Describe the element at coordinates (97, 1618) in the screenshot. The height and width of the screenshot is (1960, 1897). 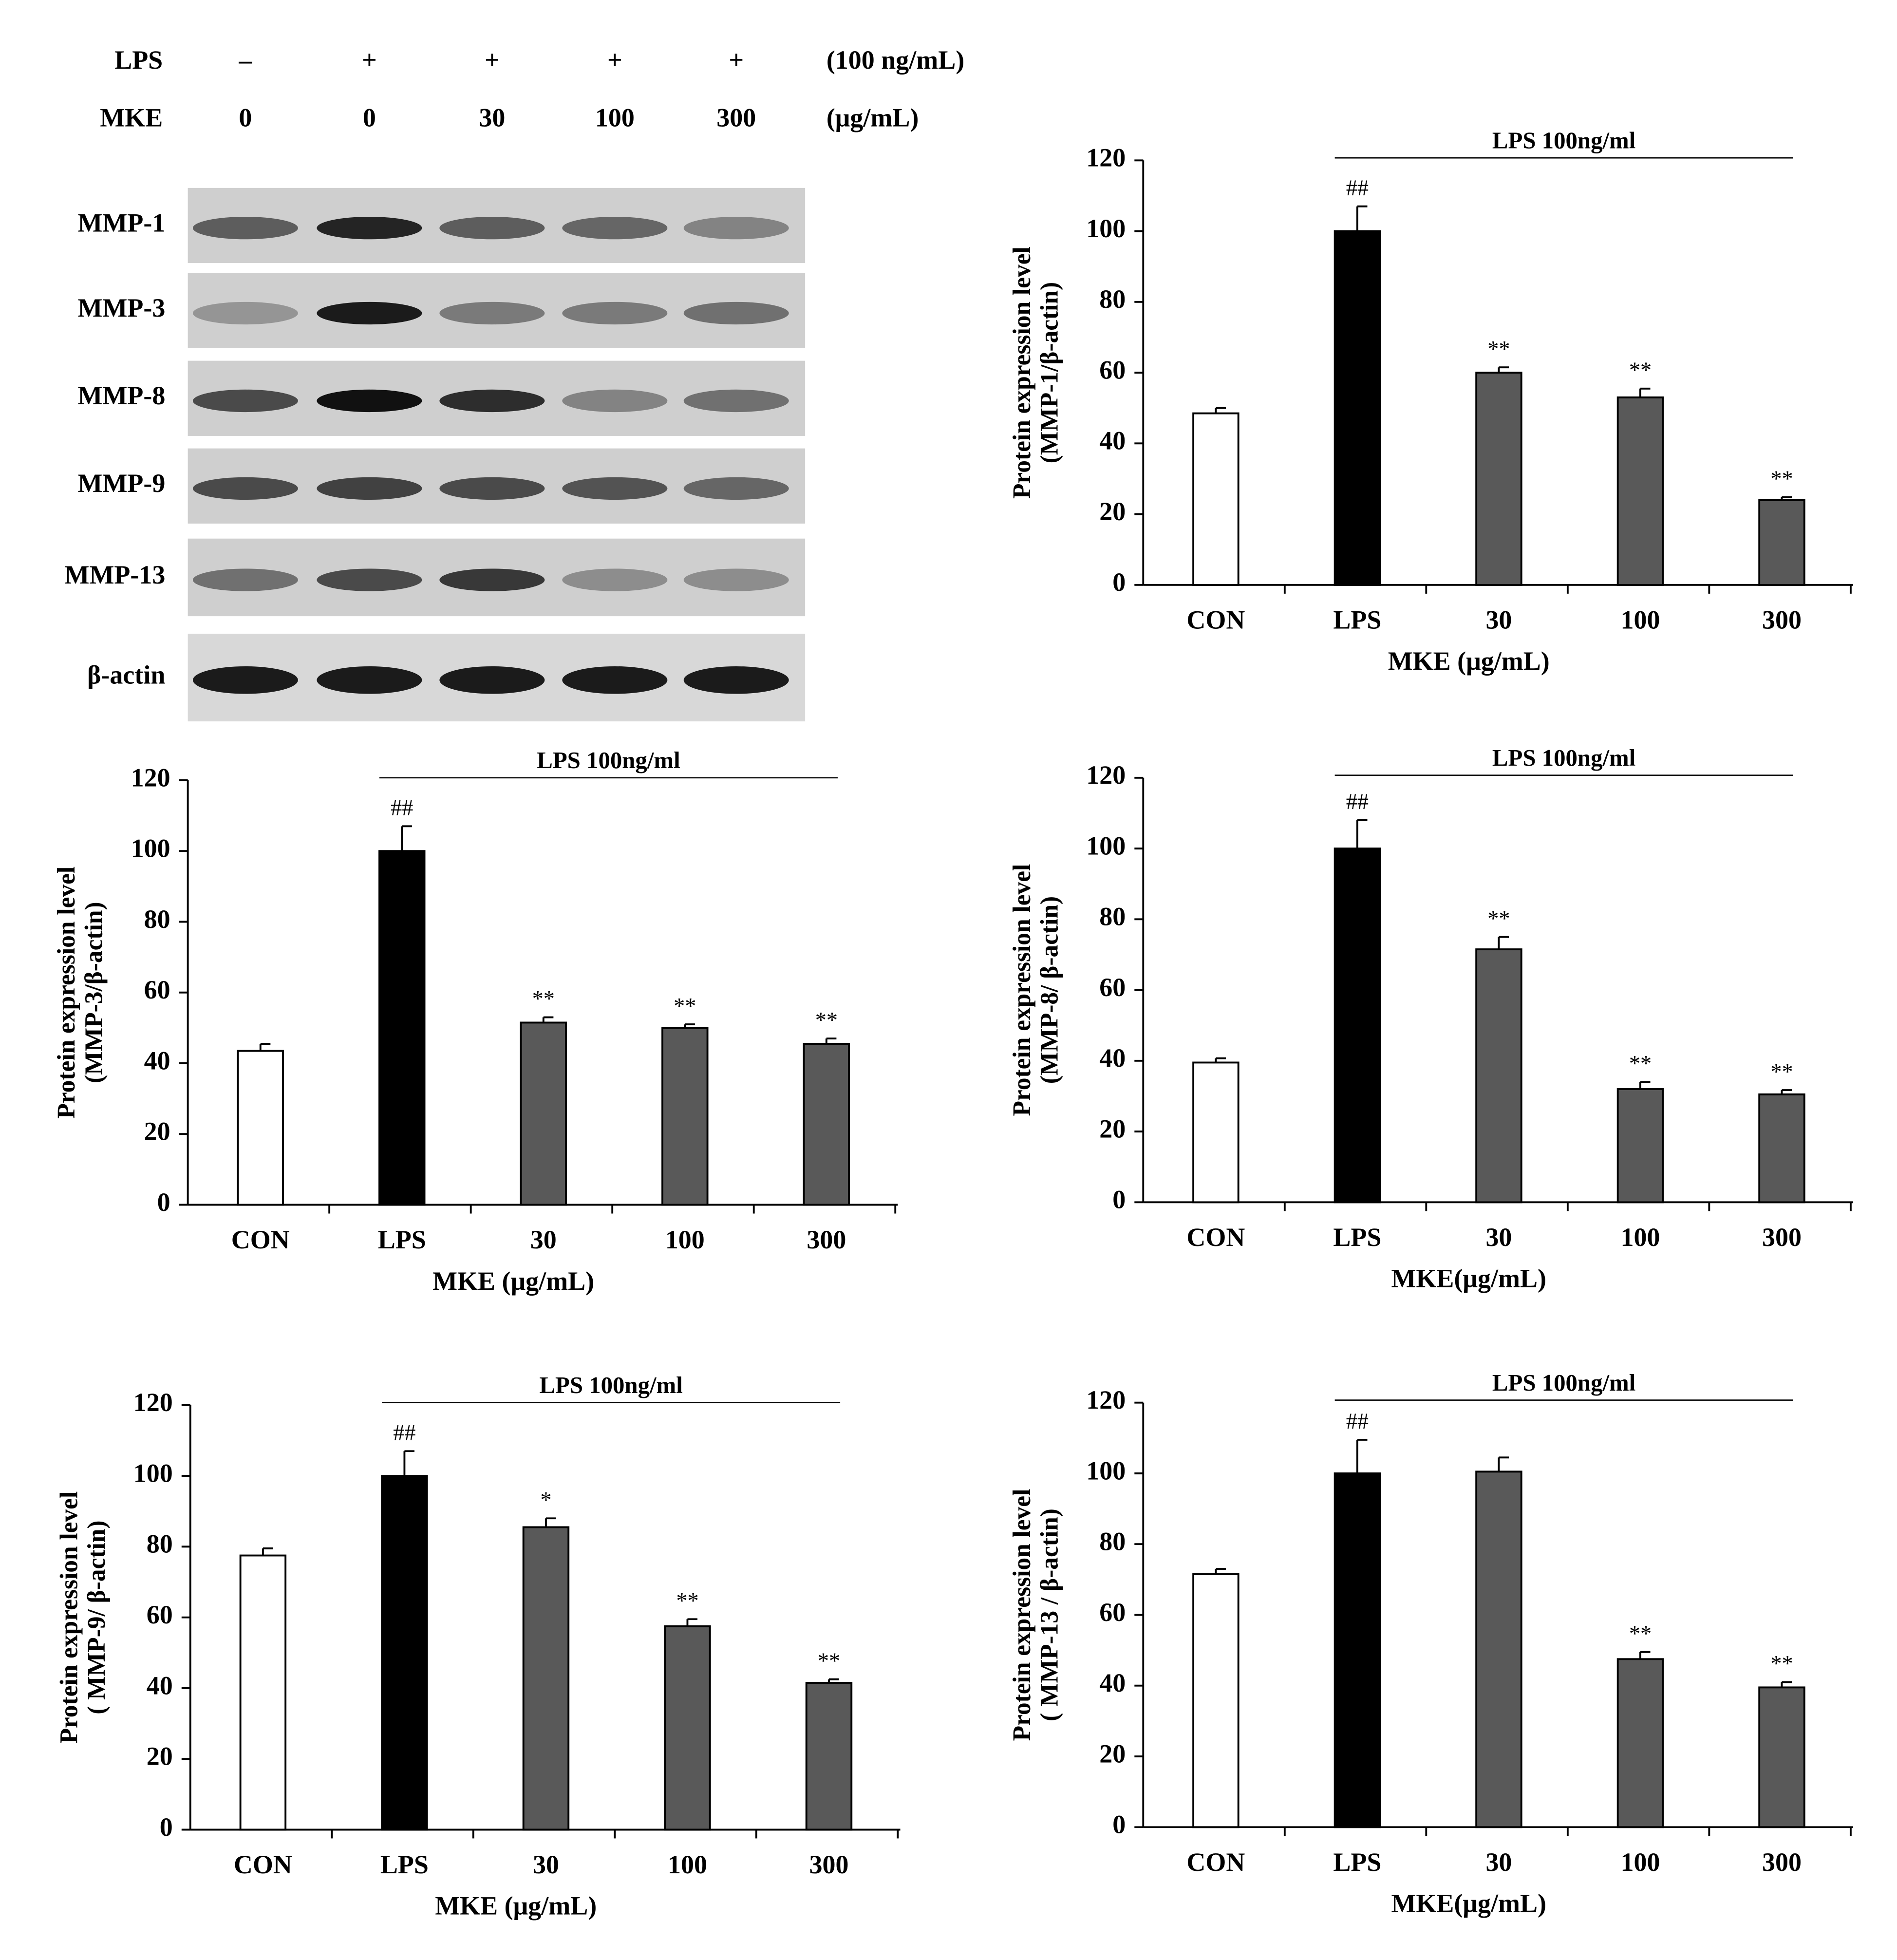
I see `y-axis-label: ( MMP-9/ β-actin)` at that location.